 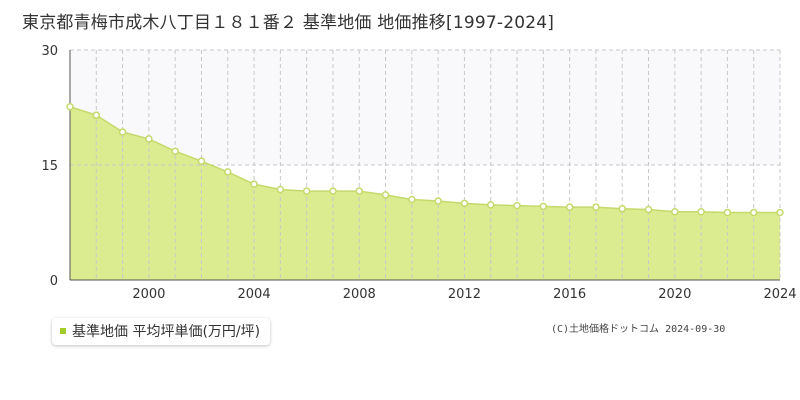 What do you see at coordinates (288, 23) in the screenshot?
I see `chart-title: 東京都青梅市成木八丁目１８１番２ 基準地価 地価推移[1997-2024]` at bounding box center [288, 23].